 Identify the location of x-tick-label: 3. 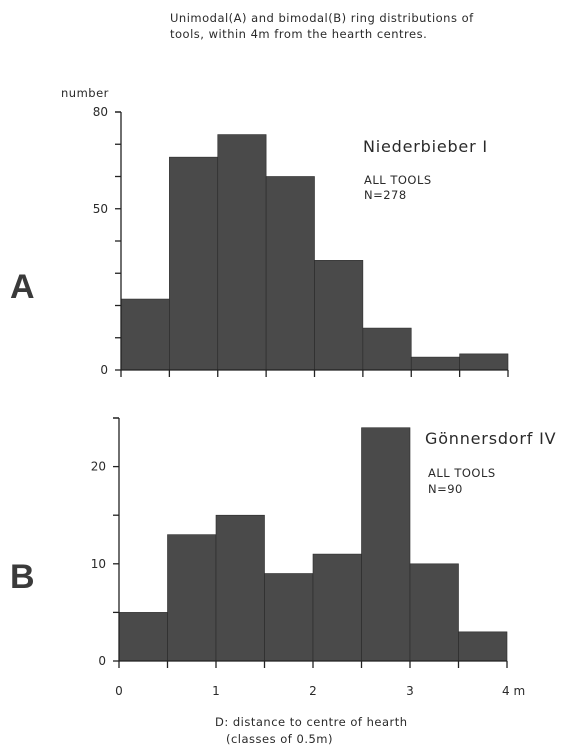
(410, 691).